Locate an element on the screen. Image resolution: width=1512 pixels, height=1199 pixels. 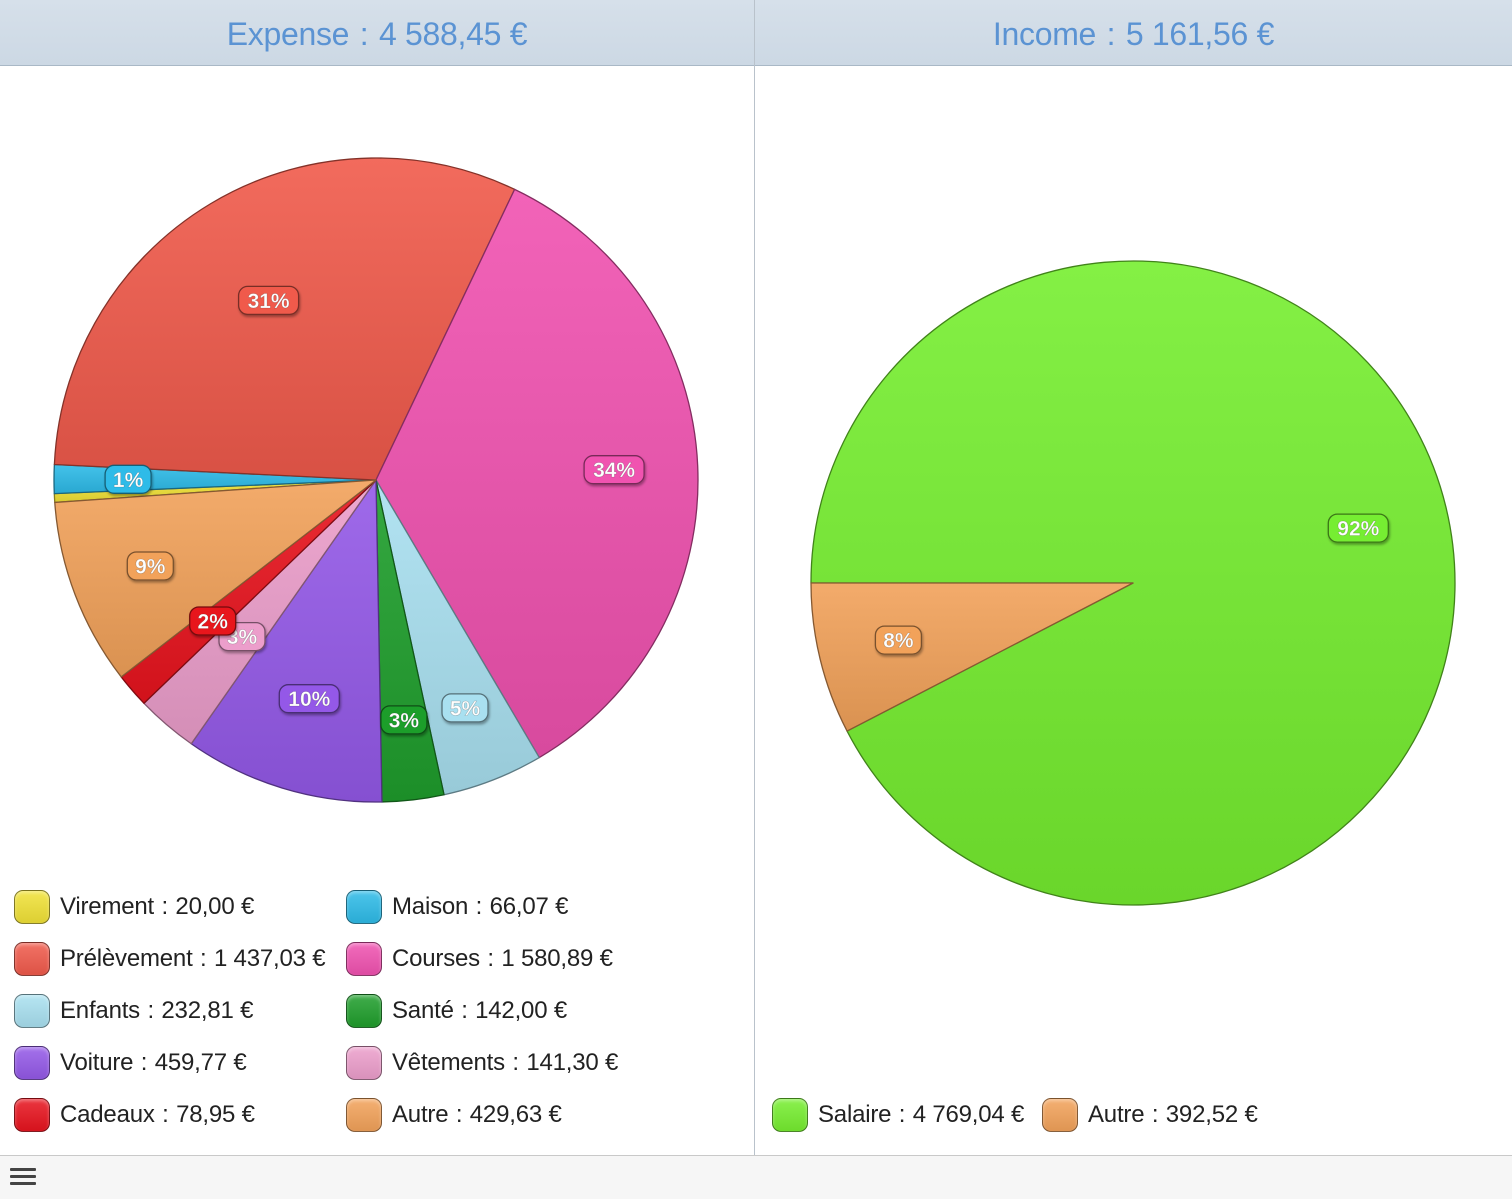
income-pct-text-autre: 8% is located at coordinates (898, 641).